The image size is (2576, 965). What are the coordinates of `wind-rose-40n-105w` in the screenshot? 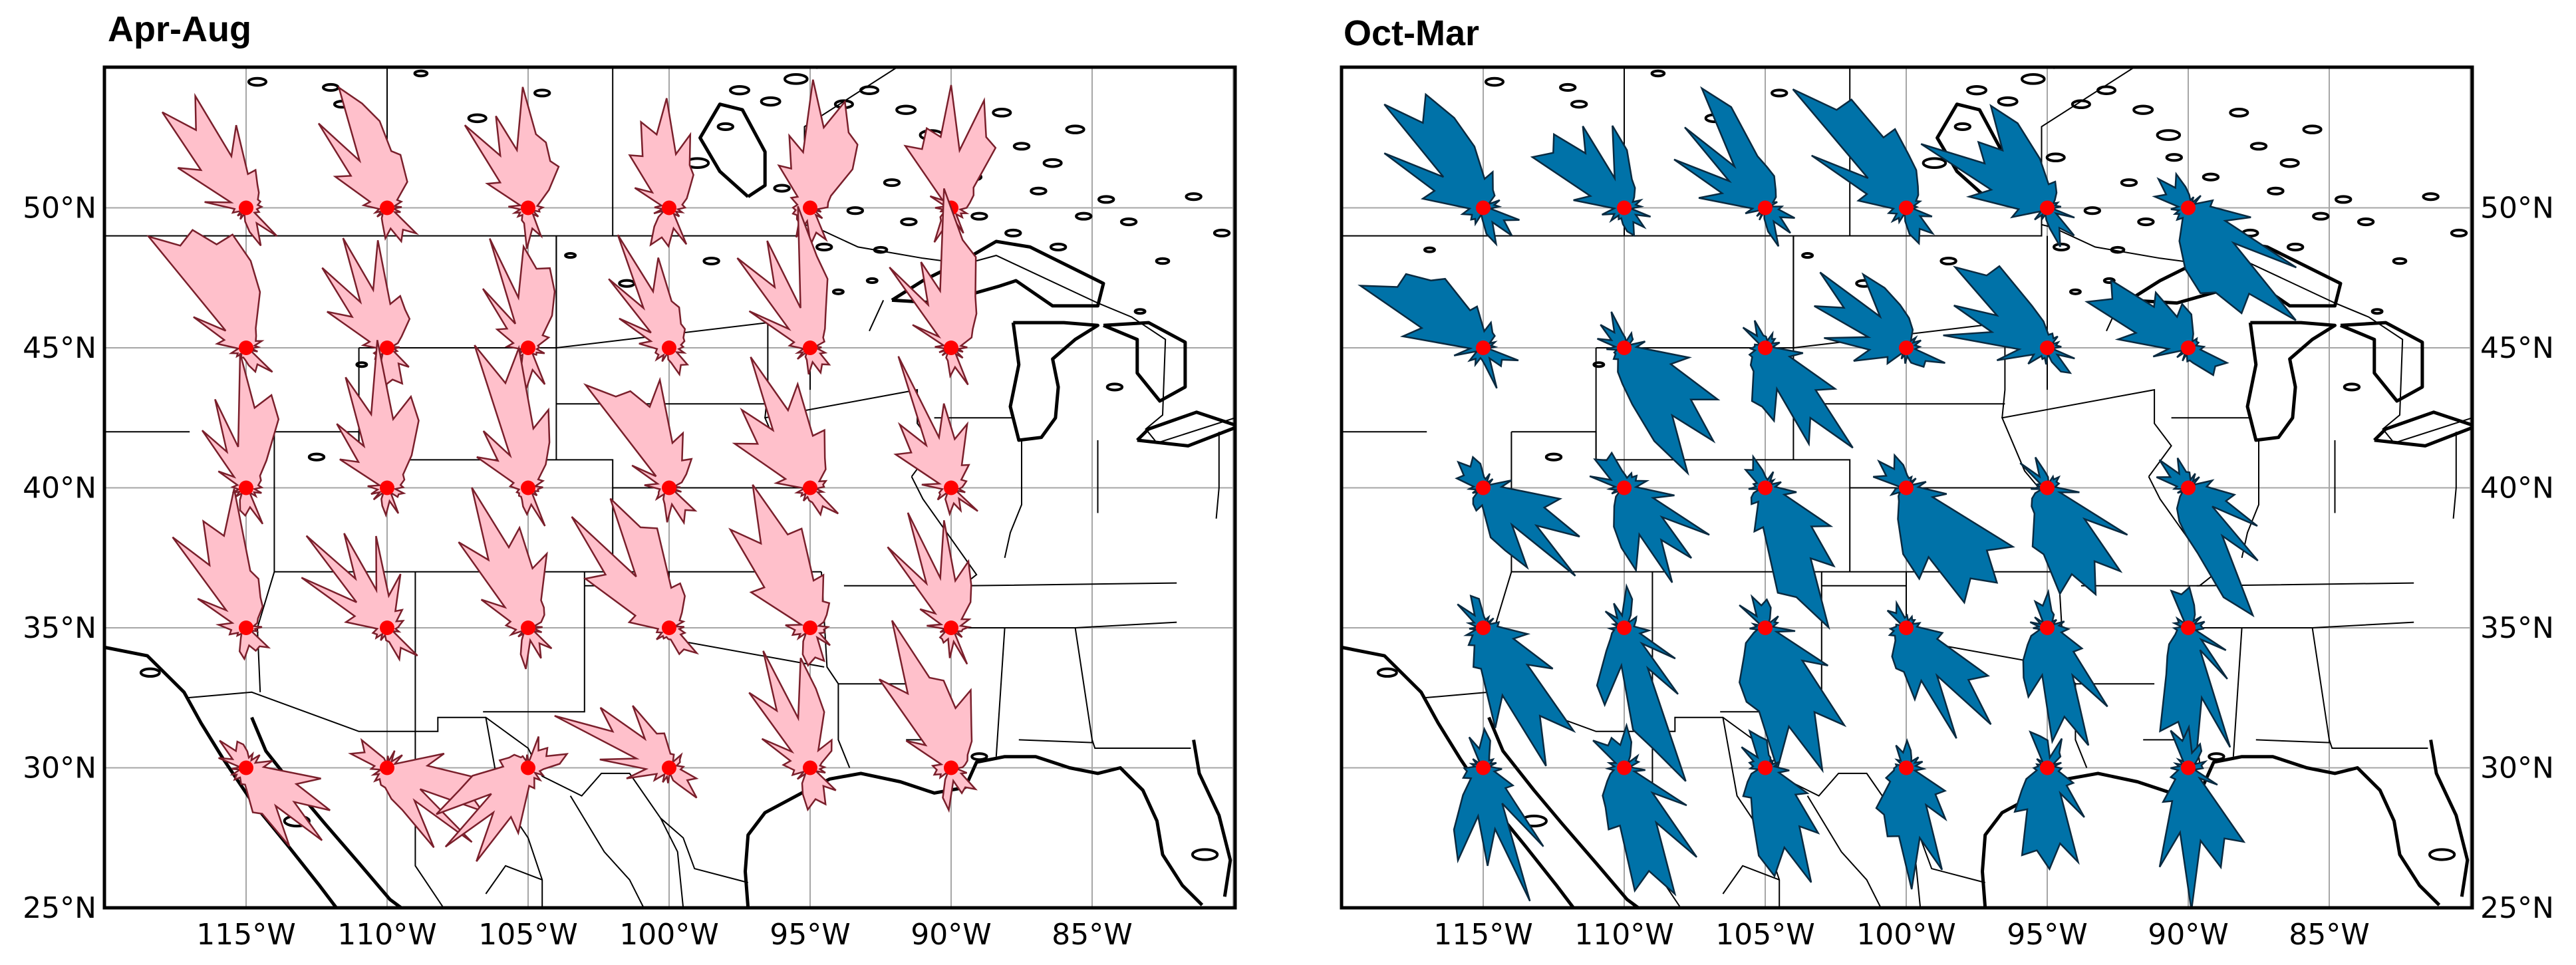 It's located at (1789, 542).